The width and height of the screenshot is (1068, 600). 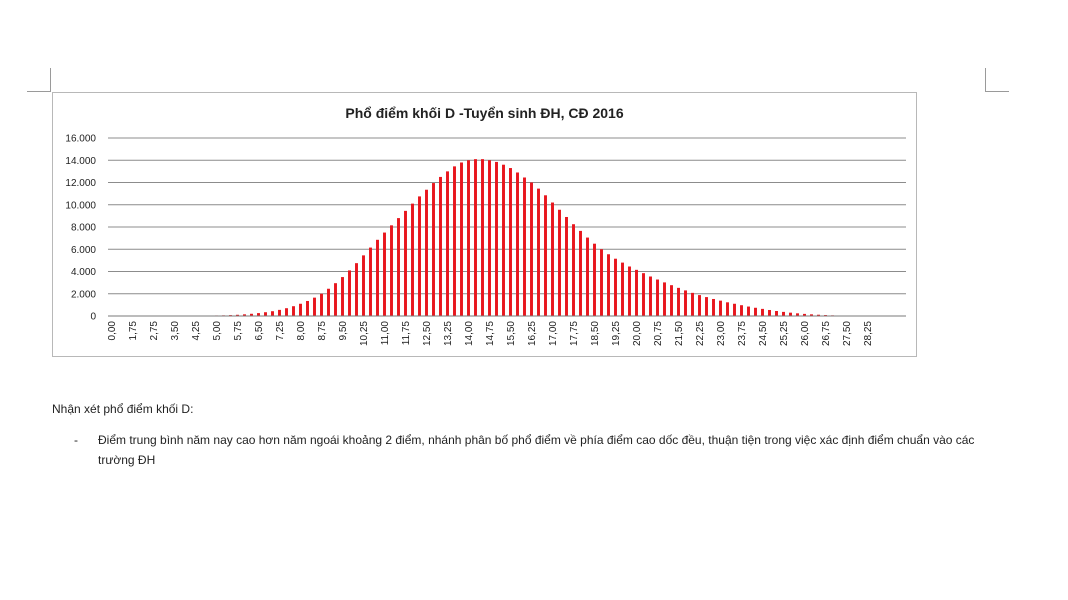 I want to click on x-tick-label: 15,50, so click(x=511, y=333).